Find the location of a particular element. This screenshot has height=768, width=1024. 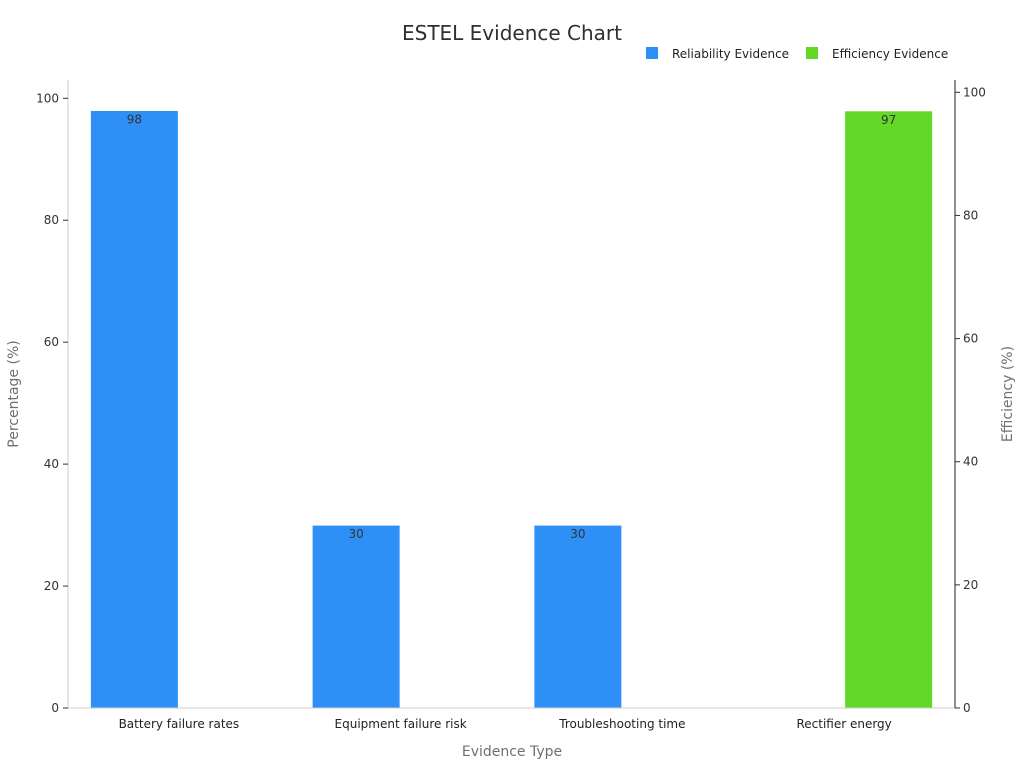

x-tick-label: Battery failure rates is located at coordinates (179, 724).